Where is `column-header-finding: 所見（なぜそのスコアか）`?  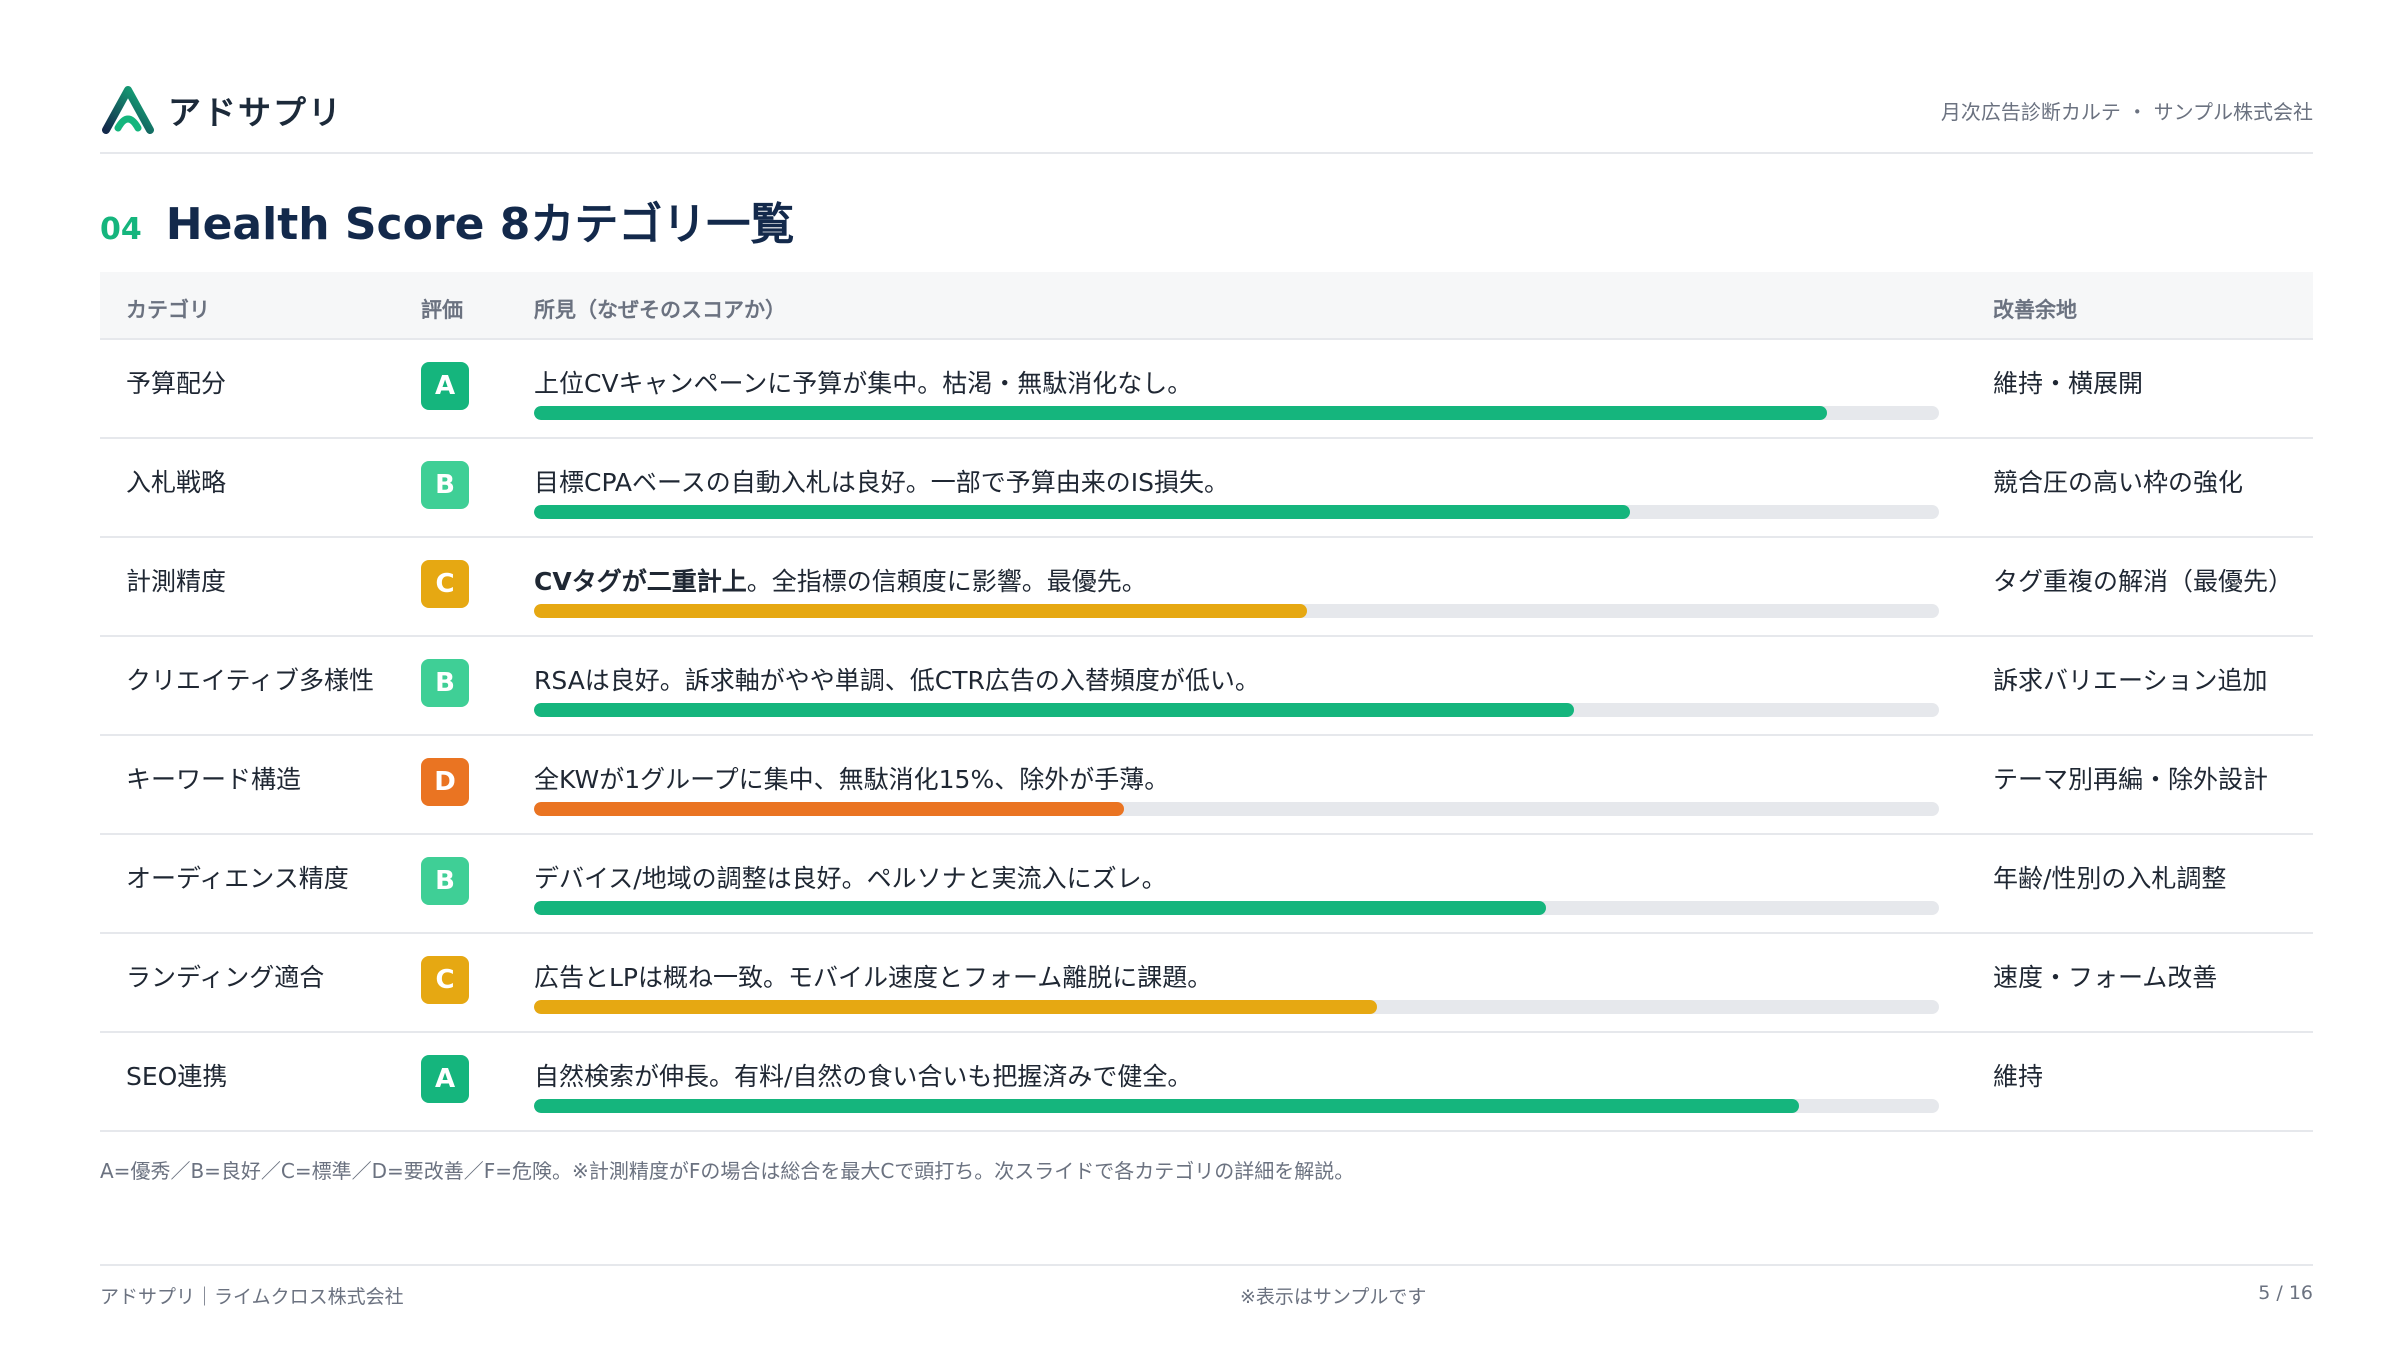
column-header-finding: 所見（なぜそのスコアか） is located at coordinates (660, 310).